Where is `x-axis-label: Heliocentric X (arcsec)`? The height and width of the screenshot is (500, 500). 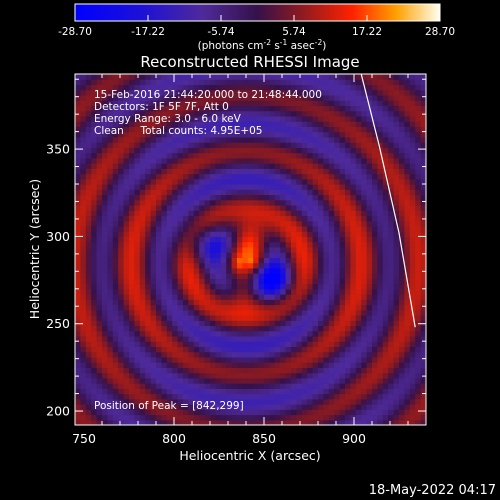
x-axis-label: Heliocentric X (arcsec) is located at coordinates (249, 455).